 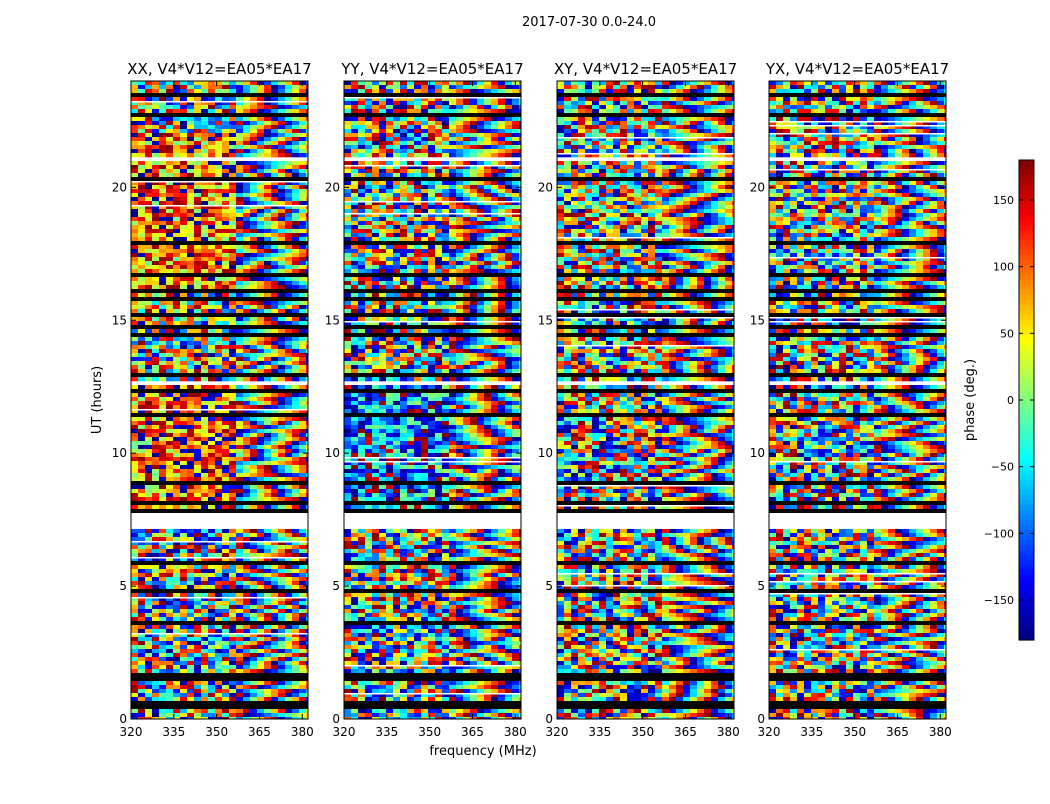 What do you see at coordinates (1007, 333) in the screenshot?
I see `colorbar-tick-label: 50` at bounding box center [1007, 333].